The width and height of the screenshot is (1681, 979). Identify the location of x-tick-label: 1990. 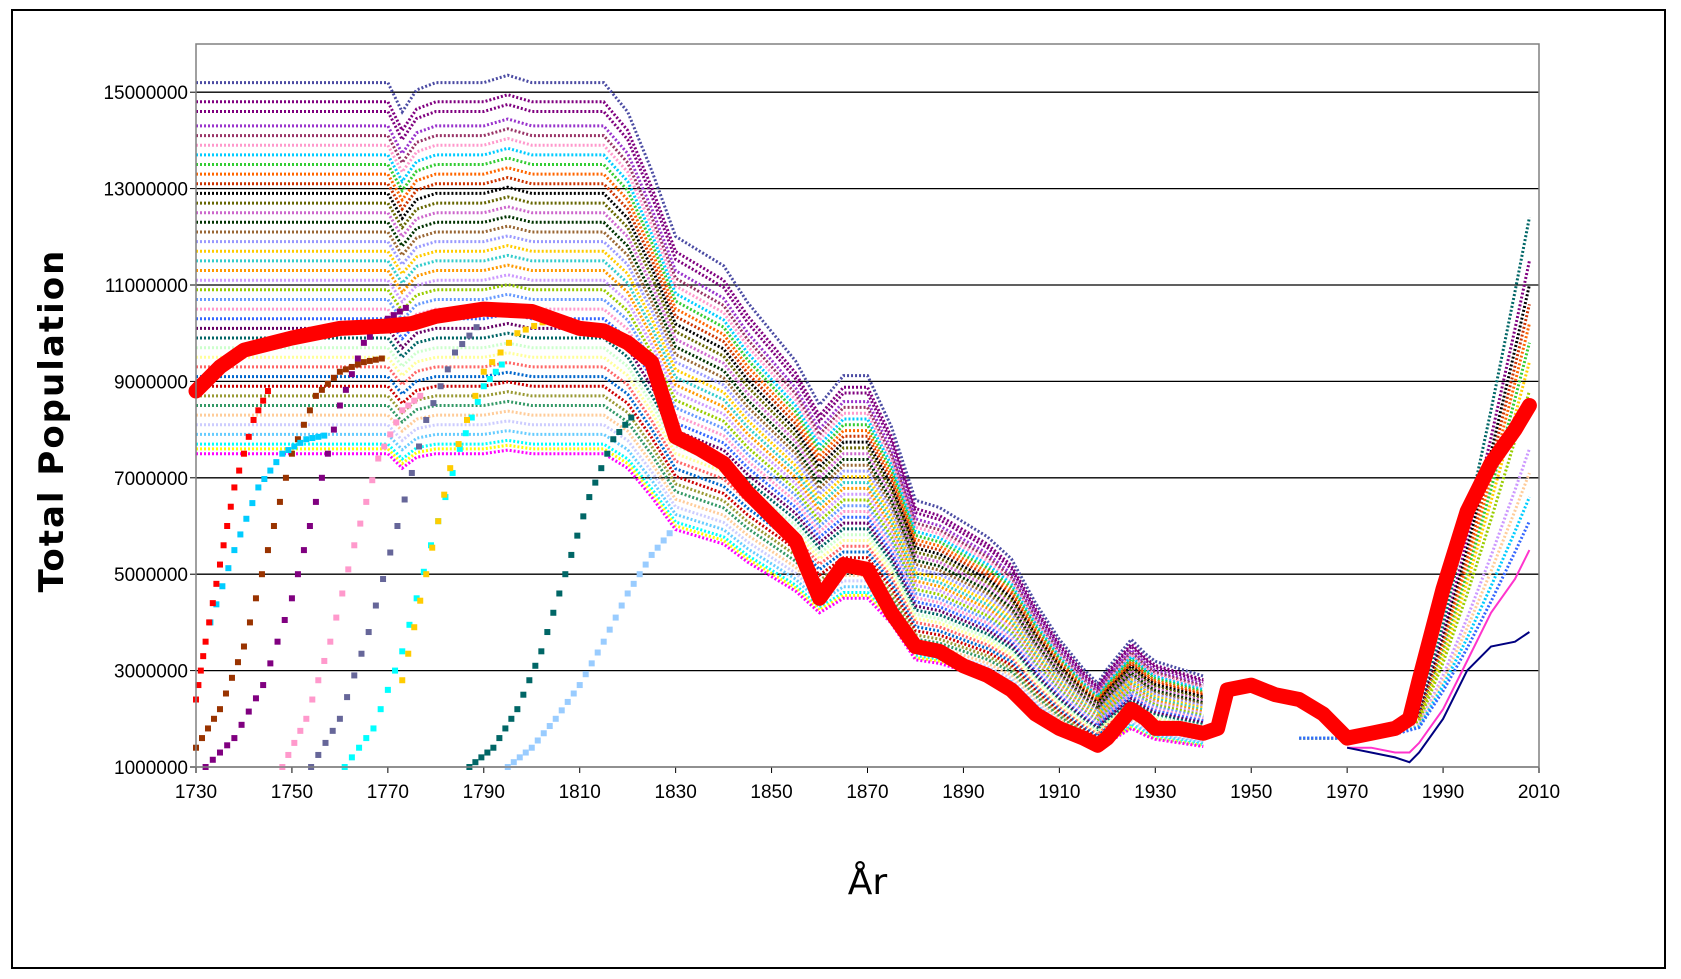
(1443, 792).